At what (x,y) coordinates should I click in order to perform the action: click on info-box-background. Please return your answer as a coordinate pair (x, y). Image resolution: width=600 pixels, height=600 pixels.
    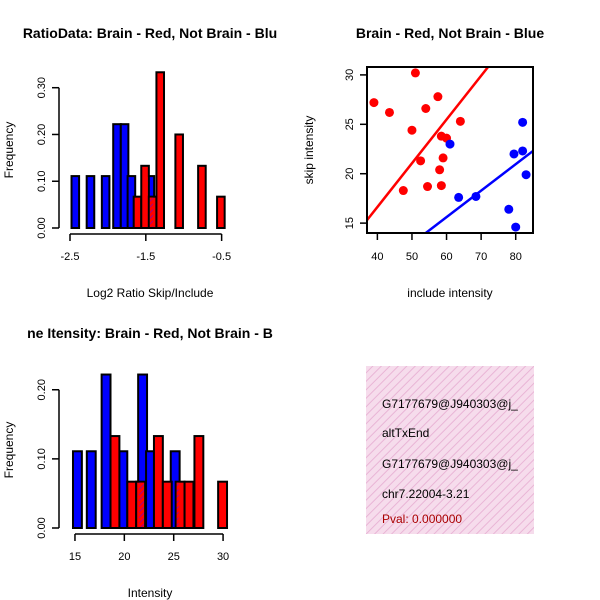
    Looking at the image, I should click on (450, 450).